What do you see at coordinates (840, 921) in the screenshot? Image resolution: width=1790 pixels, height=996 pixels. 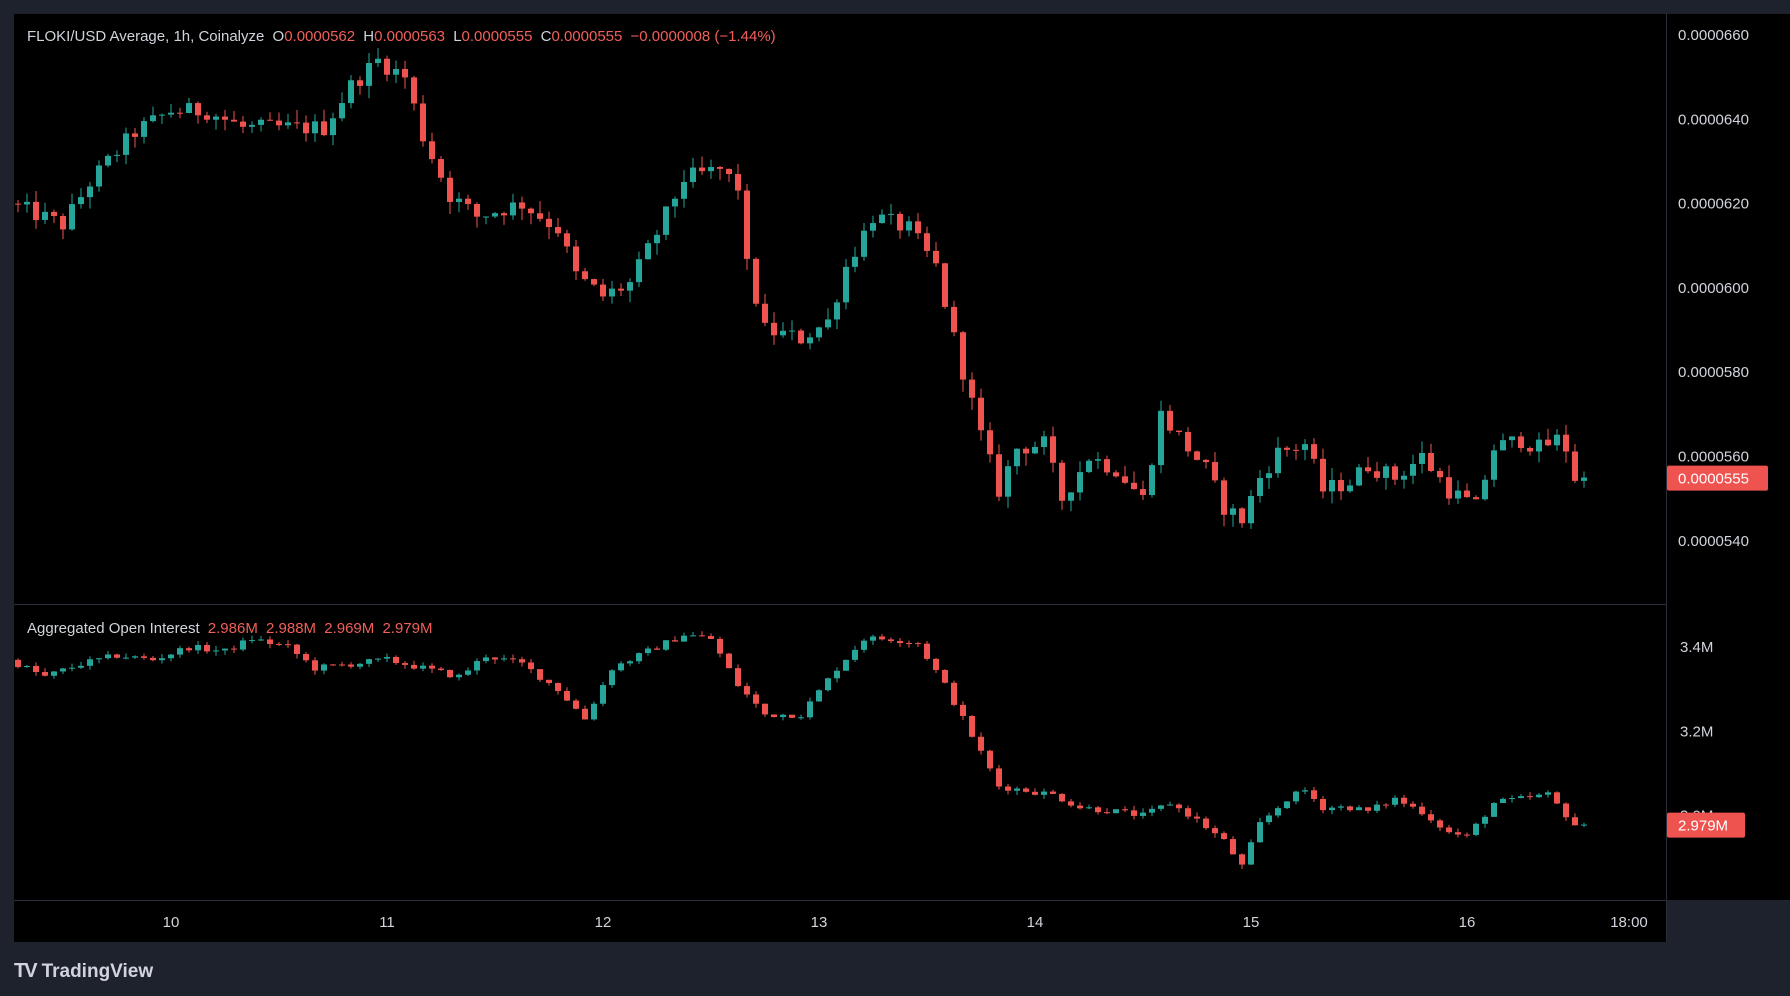 I see `time-axis-panel` at bounding box center [840, 921].